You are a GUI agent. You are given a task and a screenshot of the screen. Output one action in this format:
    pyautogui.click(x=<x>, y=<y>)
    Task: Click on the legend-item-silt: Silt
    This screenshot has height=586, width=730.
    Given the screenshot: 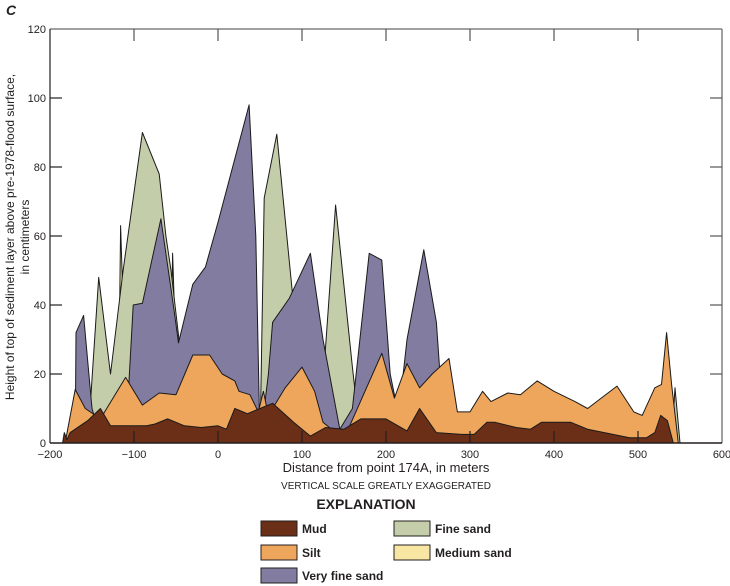 What is the action you would take?
    pyautogui.click(x=290, y=552)
    